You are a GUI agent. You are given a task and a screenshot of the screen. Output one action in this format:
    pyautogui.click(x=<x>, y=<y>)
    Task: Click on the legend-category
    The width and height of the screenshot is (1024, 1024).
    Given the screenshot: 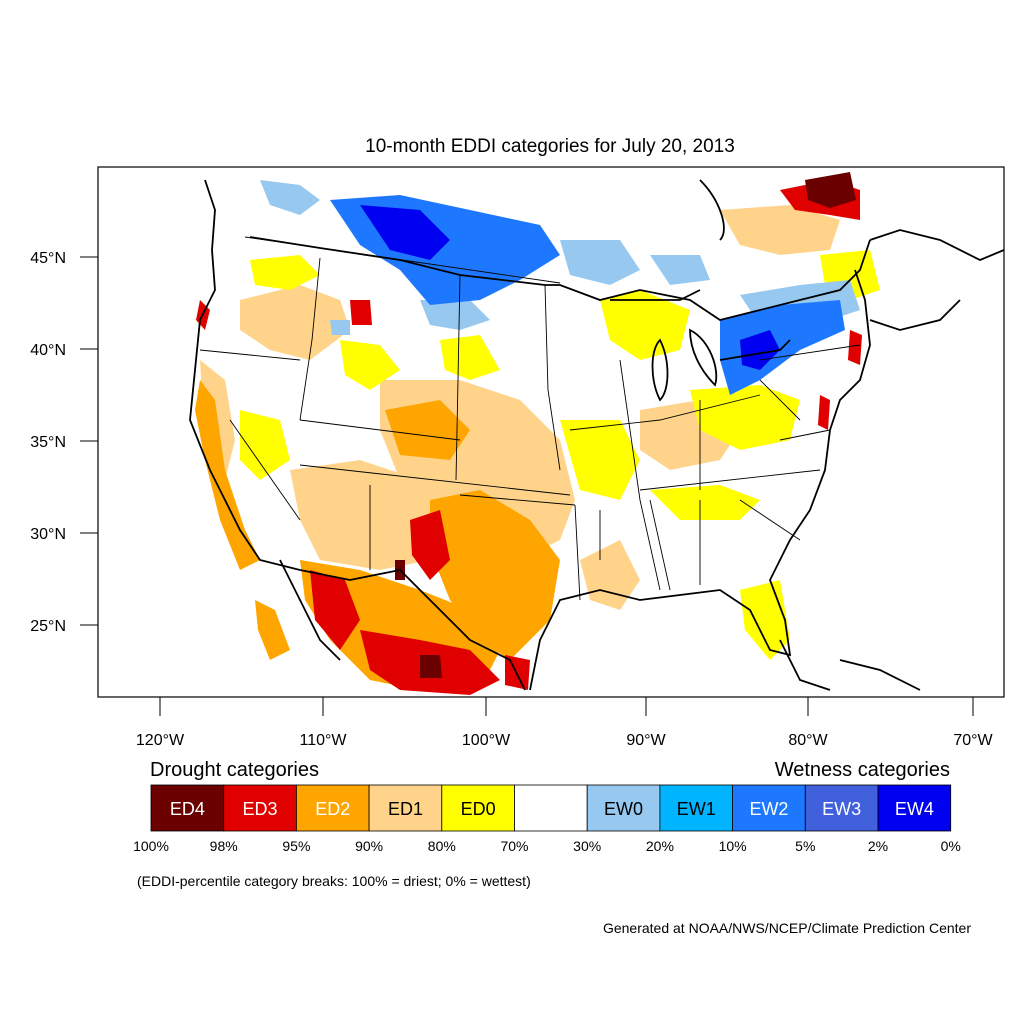 What is the action you would take?
    pyautogui.click(x=551, y=808)
    